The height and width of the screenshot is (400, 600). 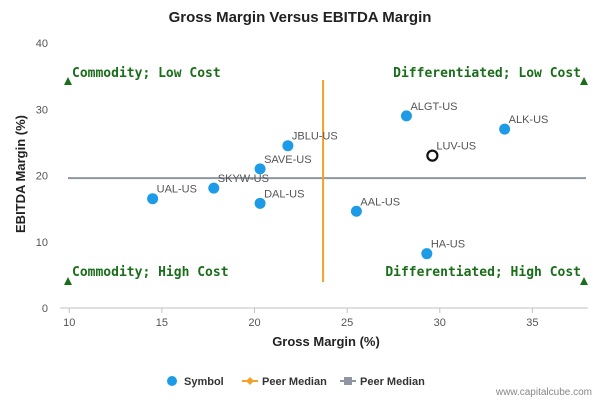 What do you see at coordinates (243, 179) in the screenshot?
I see `data-point-label: SKYW-US` at bounding box center [243, 179].